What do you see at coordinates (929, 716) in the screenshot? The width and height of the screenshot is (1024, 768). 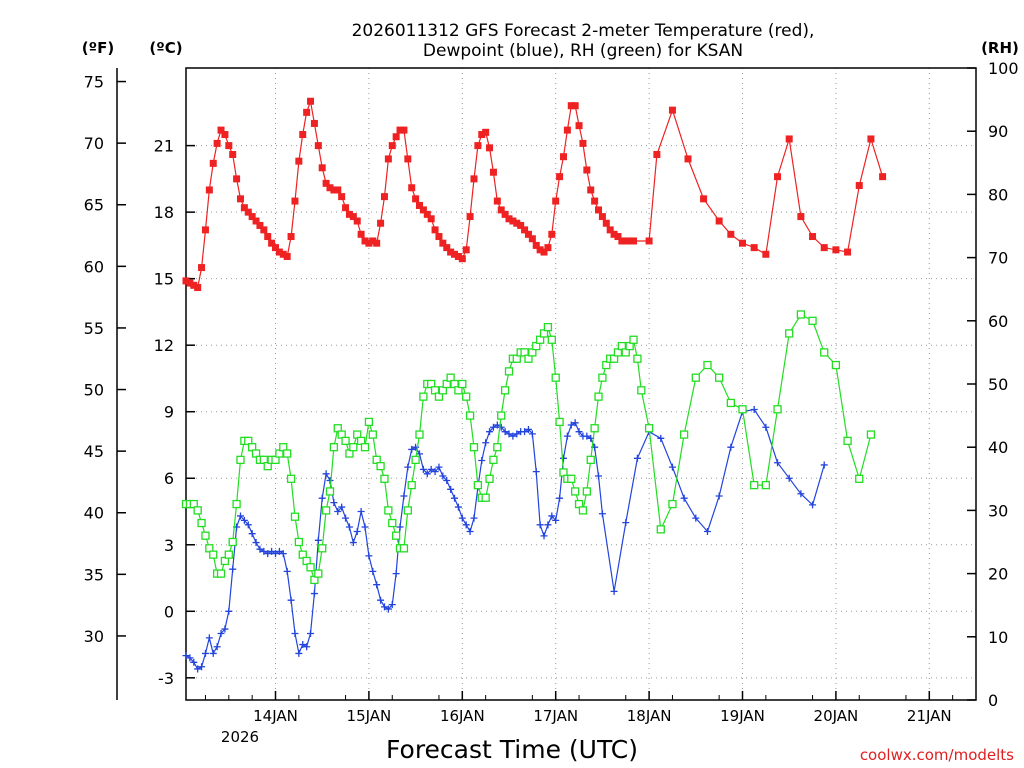 I see `time-tick-label: 21JAN` at bounding box center [929, 716].